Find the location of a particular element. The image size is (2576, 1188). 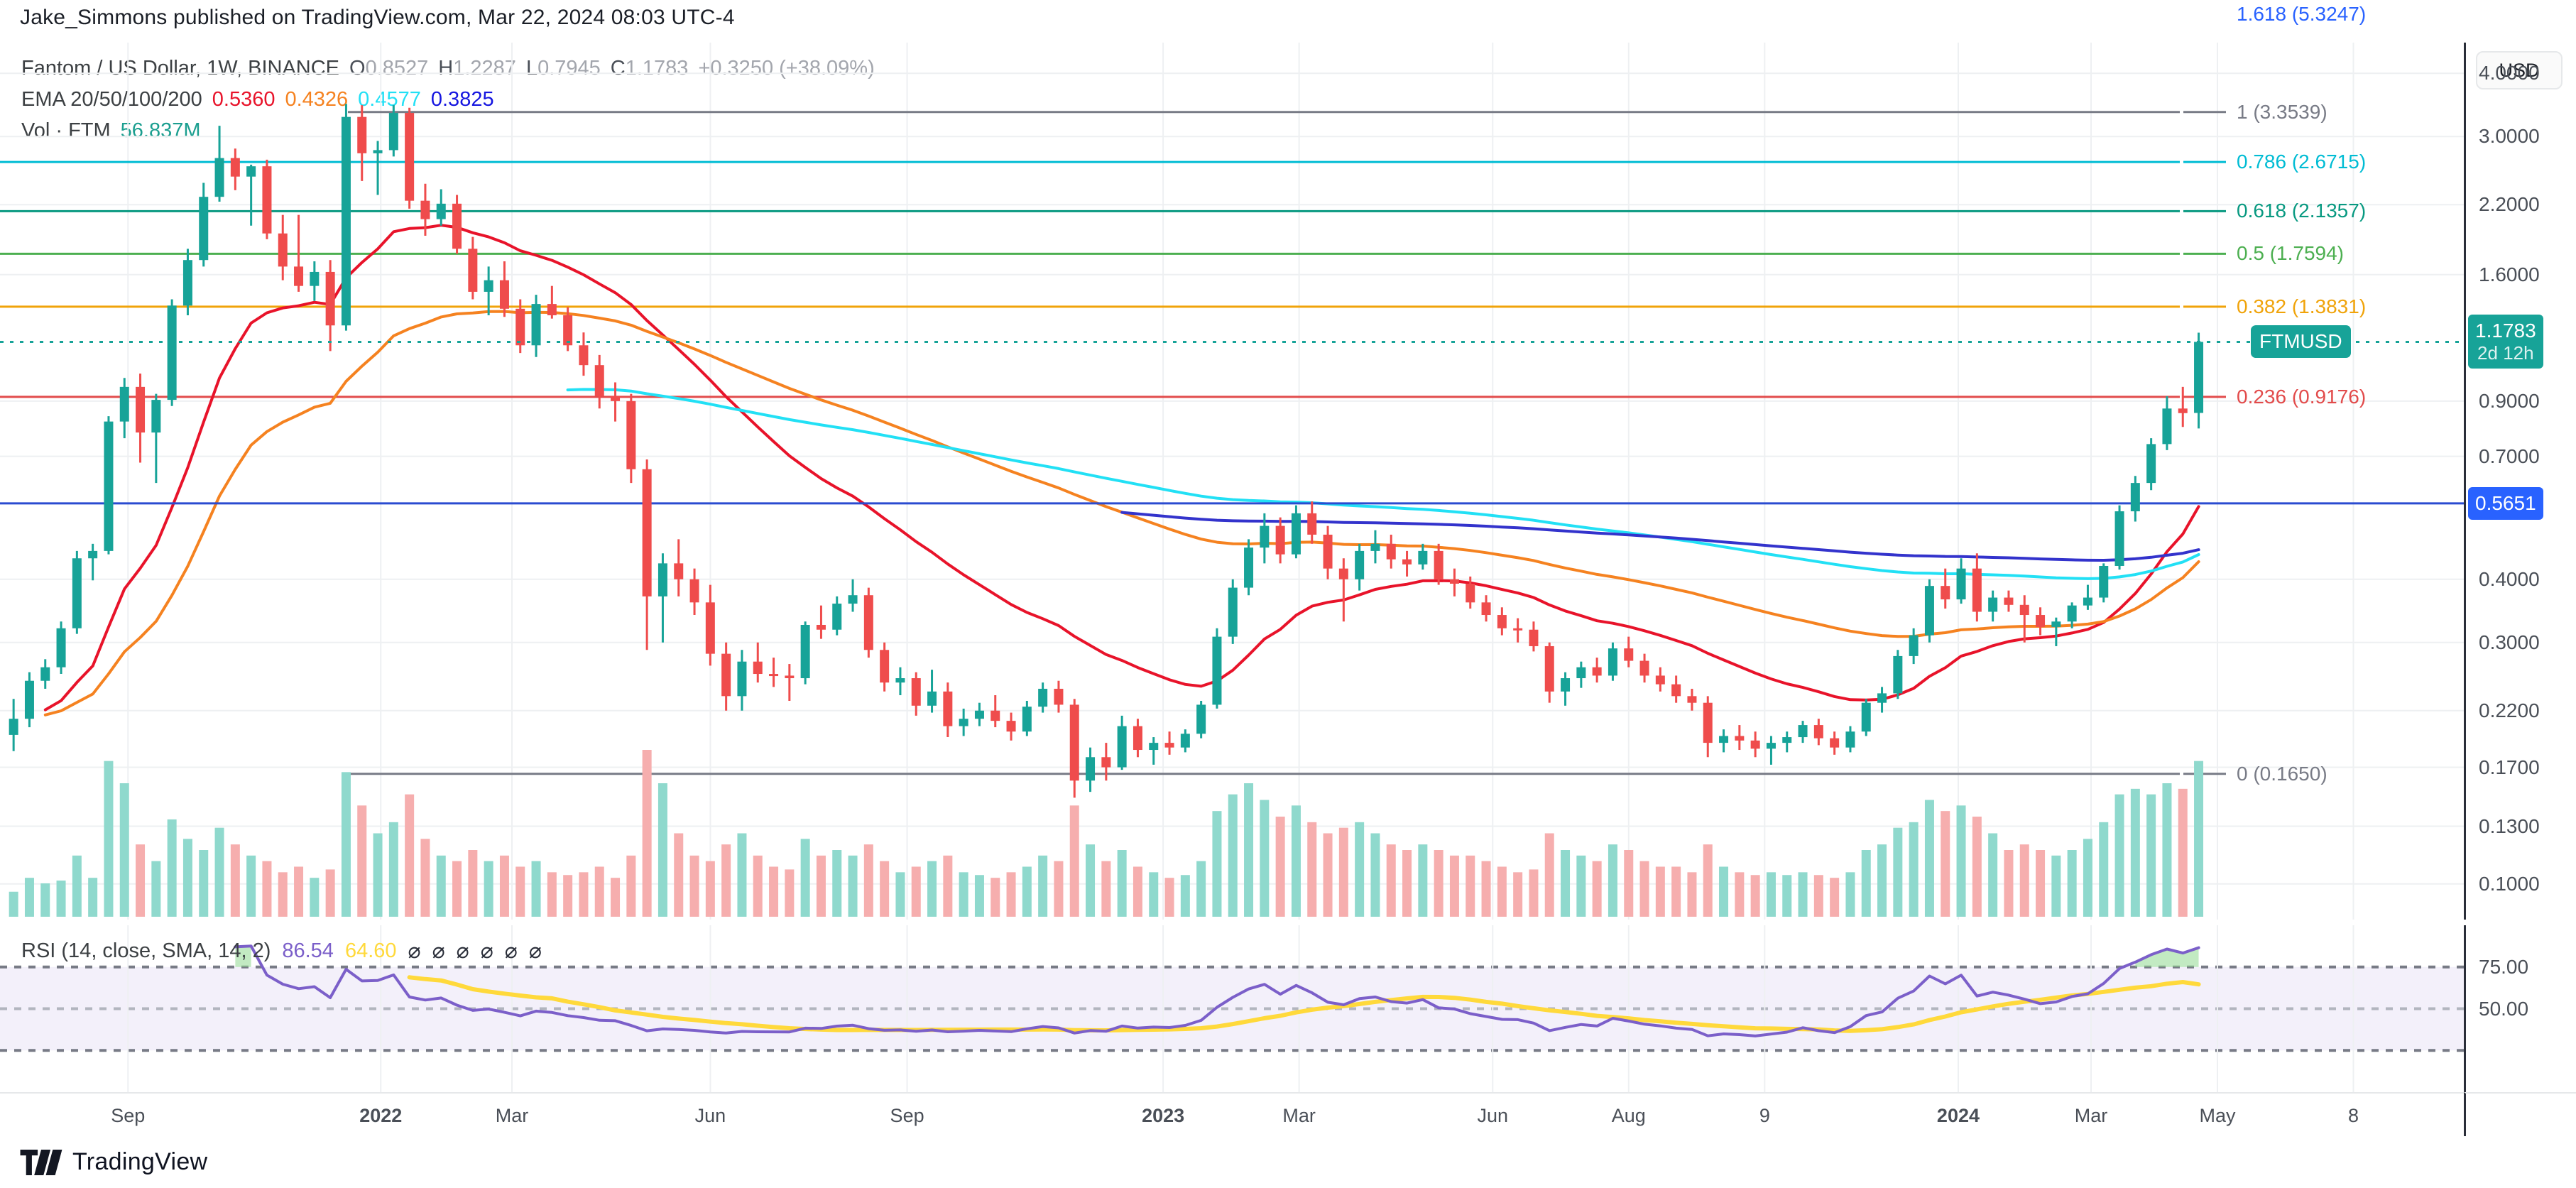

time-axis-label: 9 is located at coordinates (1764, 1115).